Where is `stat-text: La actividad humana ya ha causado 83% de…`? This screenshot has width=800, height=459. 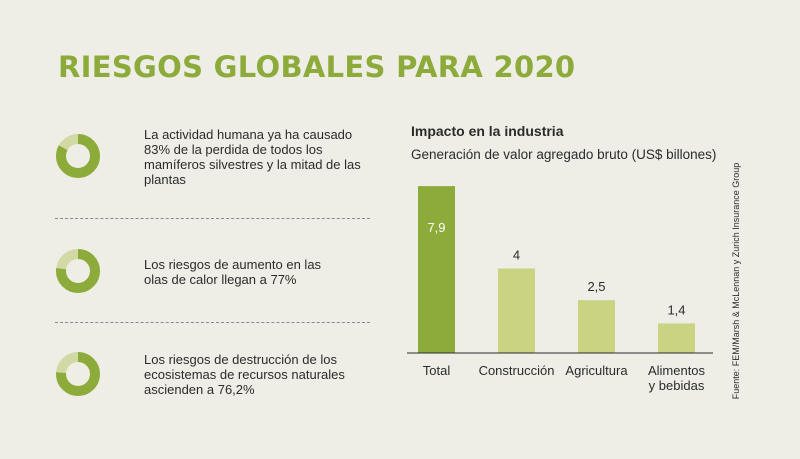
stat-text: La actividad humana ya ha causado 83% de… is located at coordinates (252, 157).